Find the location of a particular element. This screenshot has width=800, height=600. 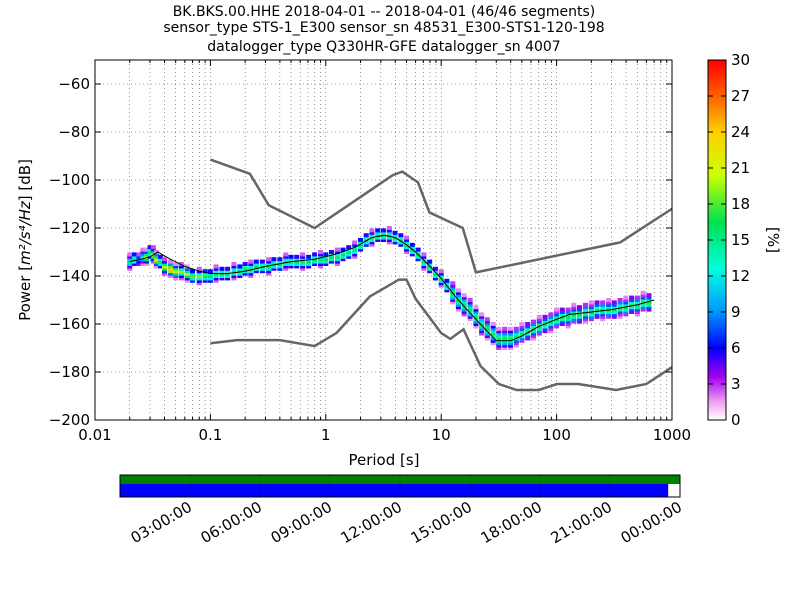

y-axis-label-after: ] [dB] is located at coordinates (25, 180).